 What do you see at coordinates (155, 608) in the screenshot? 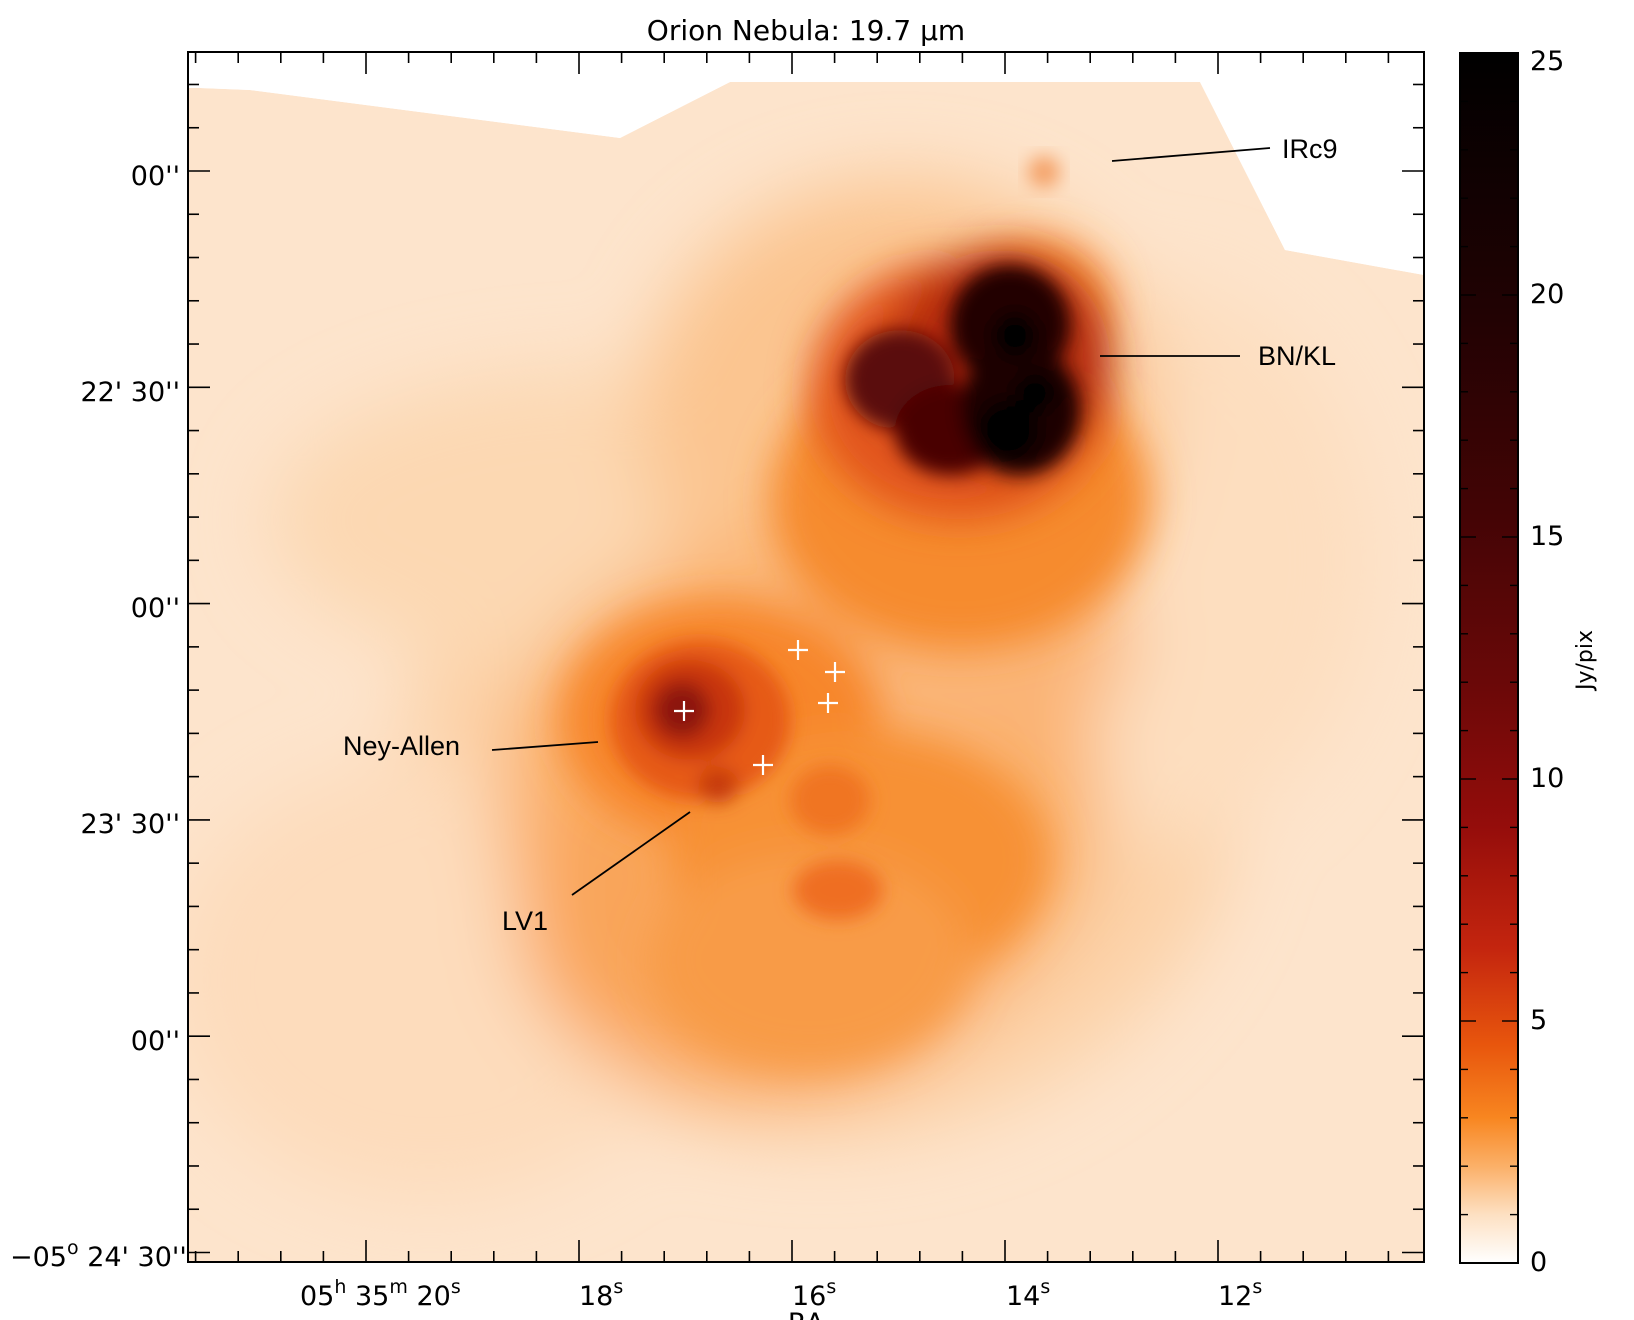
I see `y-tick-label-2: 00''` at bounding box center [155, 608].